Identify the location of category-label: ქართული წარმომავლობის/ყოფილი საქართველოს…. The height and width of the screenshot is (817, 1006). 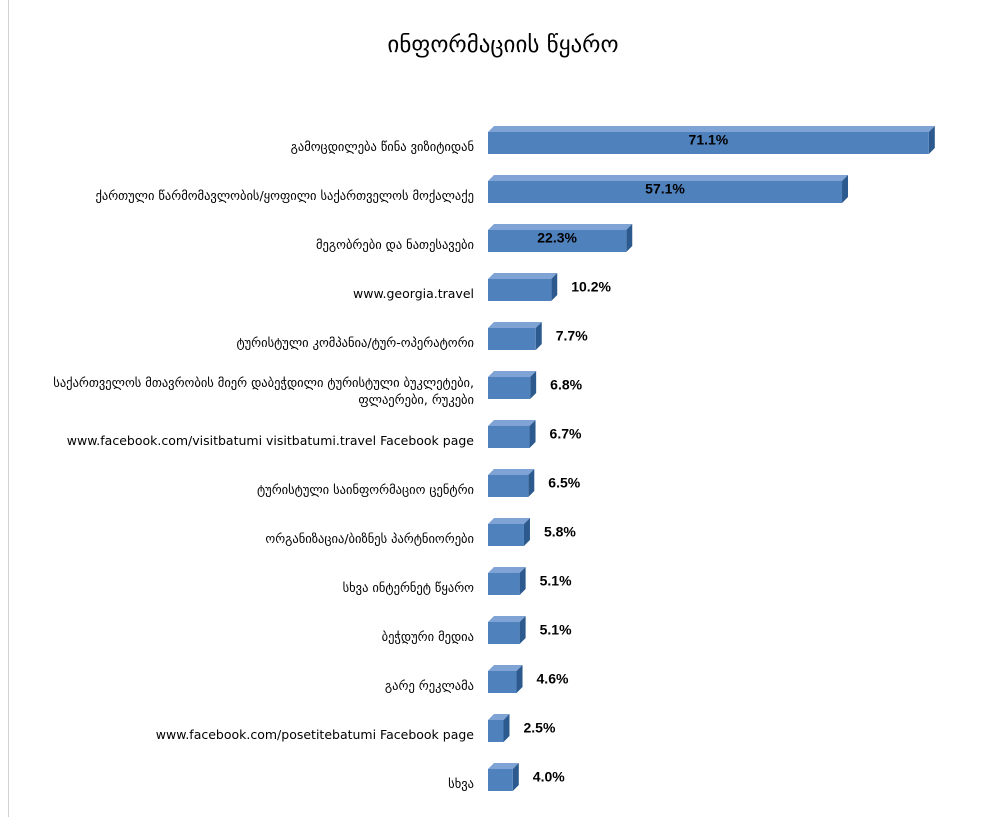
(284, 195).